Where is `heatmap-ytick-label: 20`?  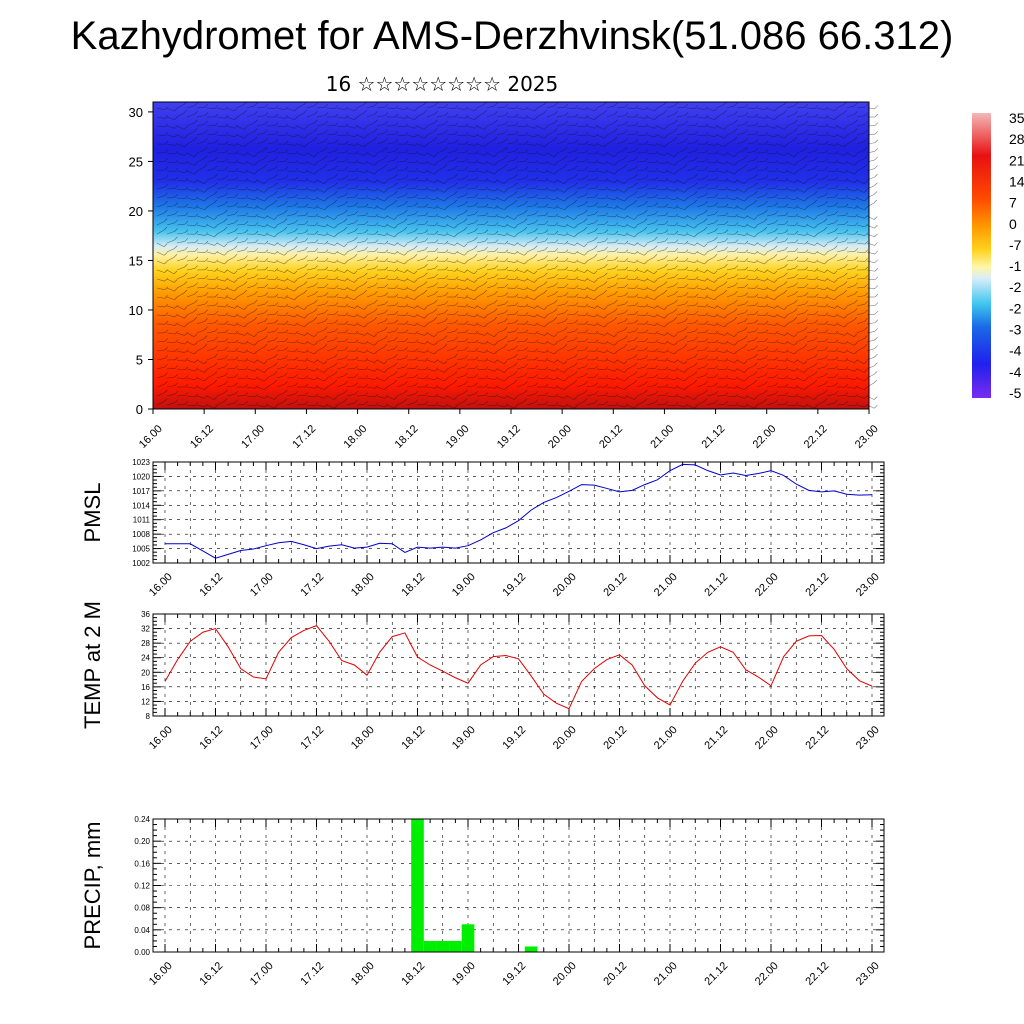 heatmap-ytick-label: 20 is located at coordinates (136, 211).